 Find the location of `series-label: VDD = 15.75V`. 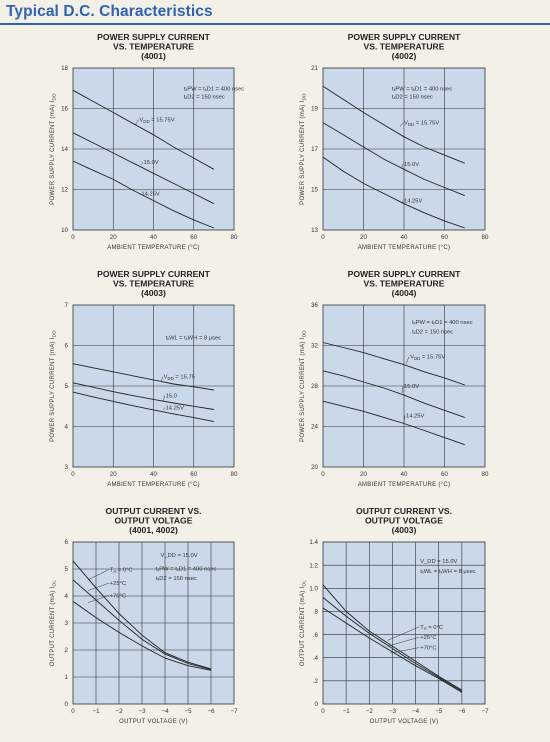

series-label: VDD = 15.75V is located at coordinates (156, 121).